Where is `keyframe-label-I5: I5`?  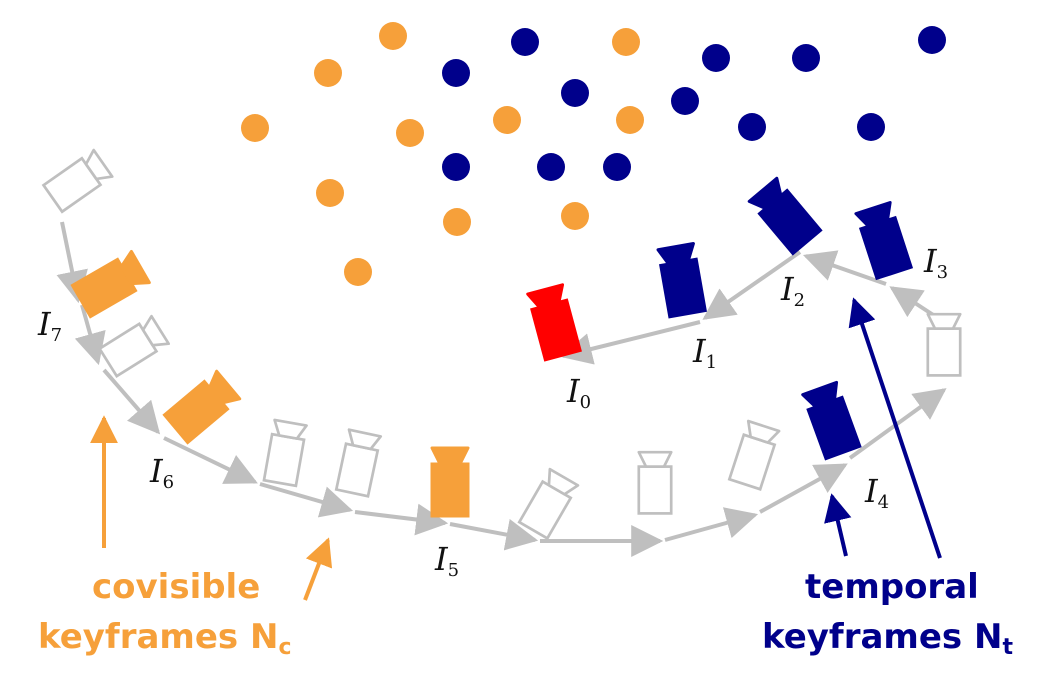
keyframe-label-I5: I5 is located at coordinates (446, 560).